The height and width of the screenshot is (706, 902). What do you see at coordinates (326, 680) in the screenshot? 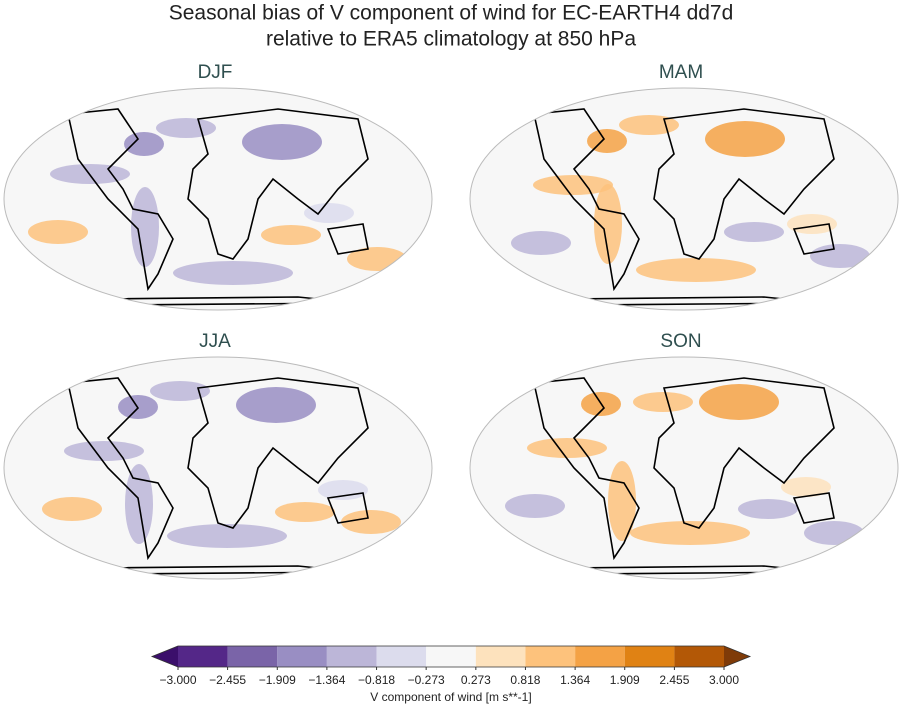
I see `colorbar-tick-label: −1.364` at bounding box center [326, 680].